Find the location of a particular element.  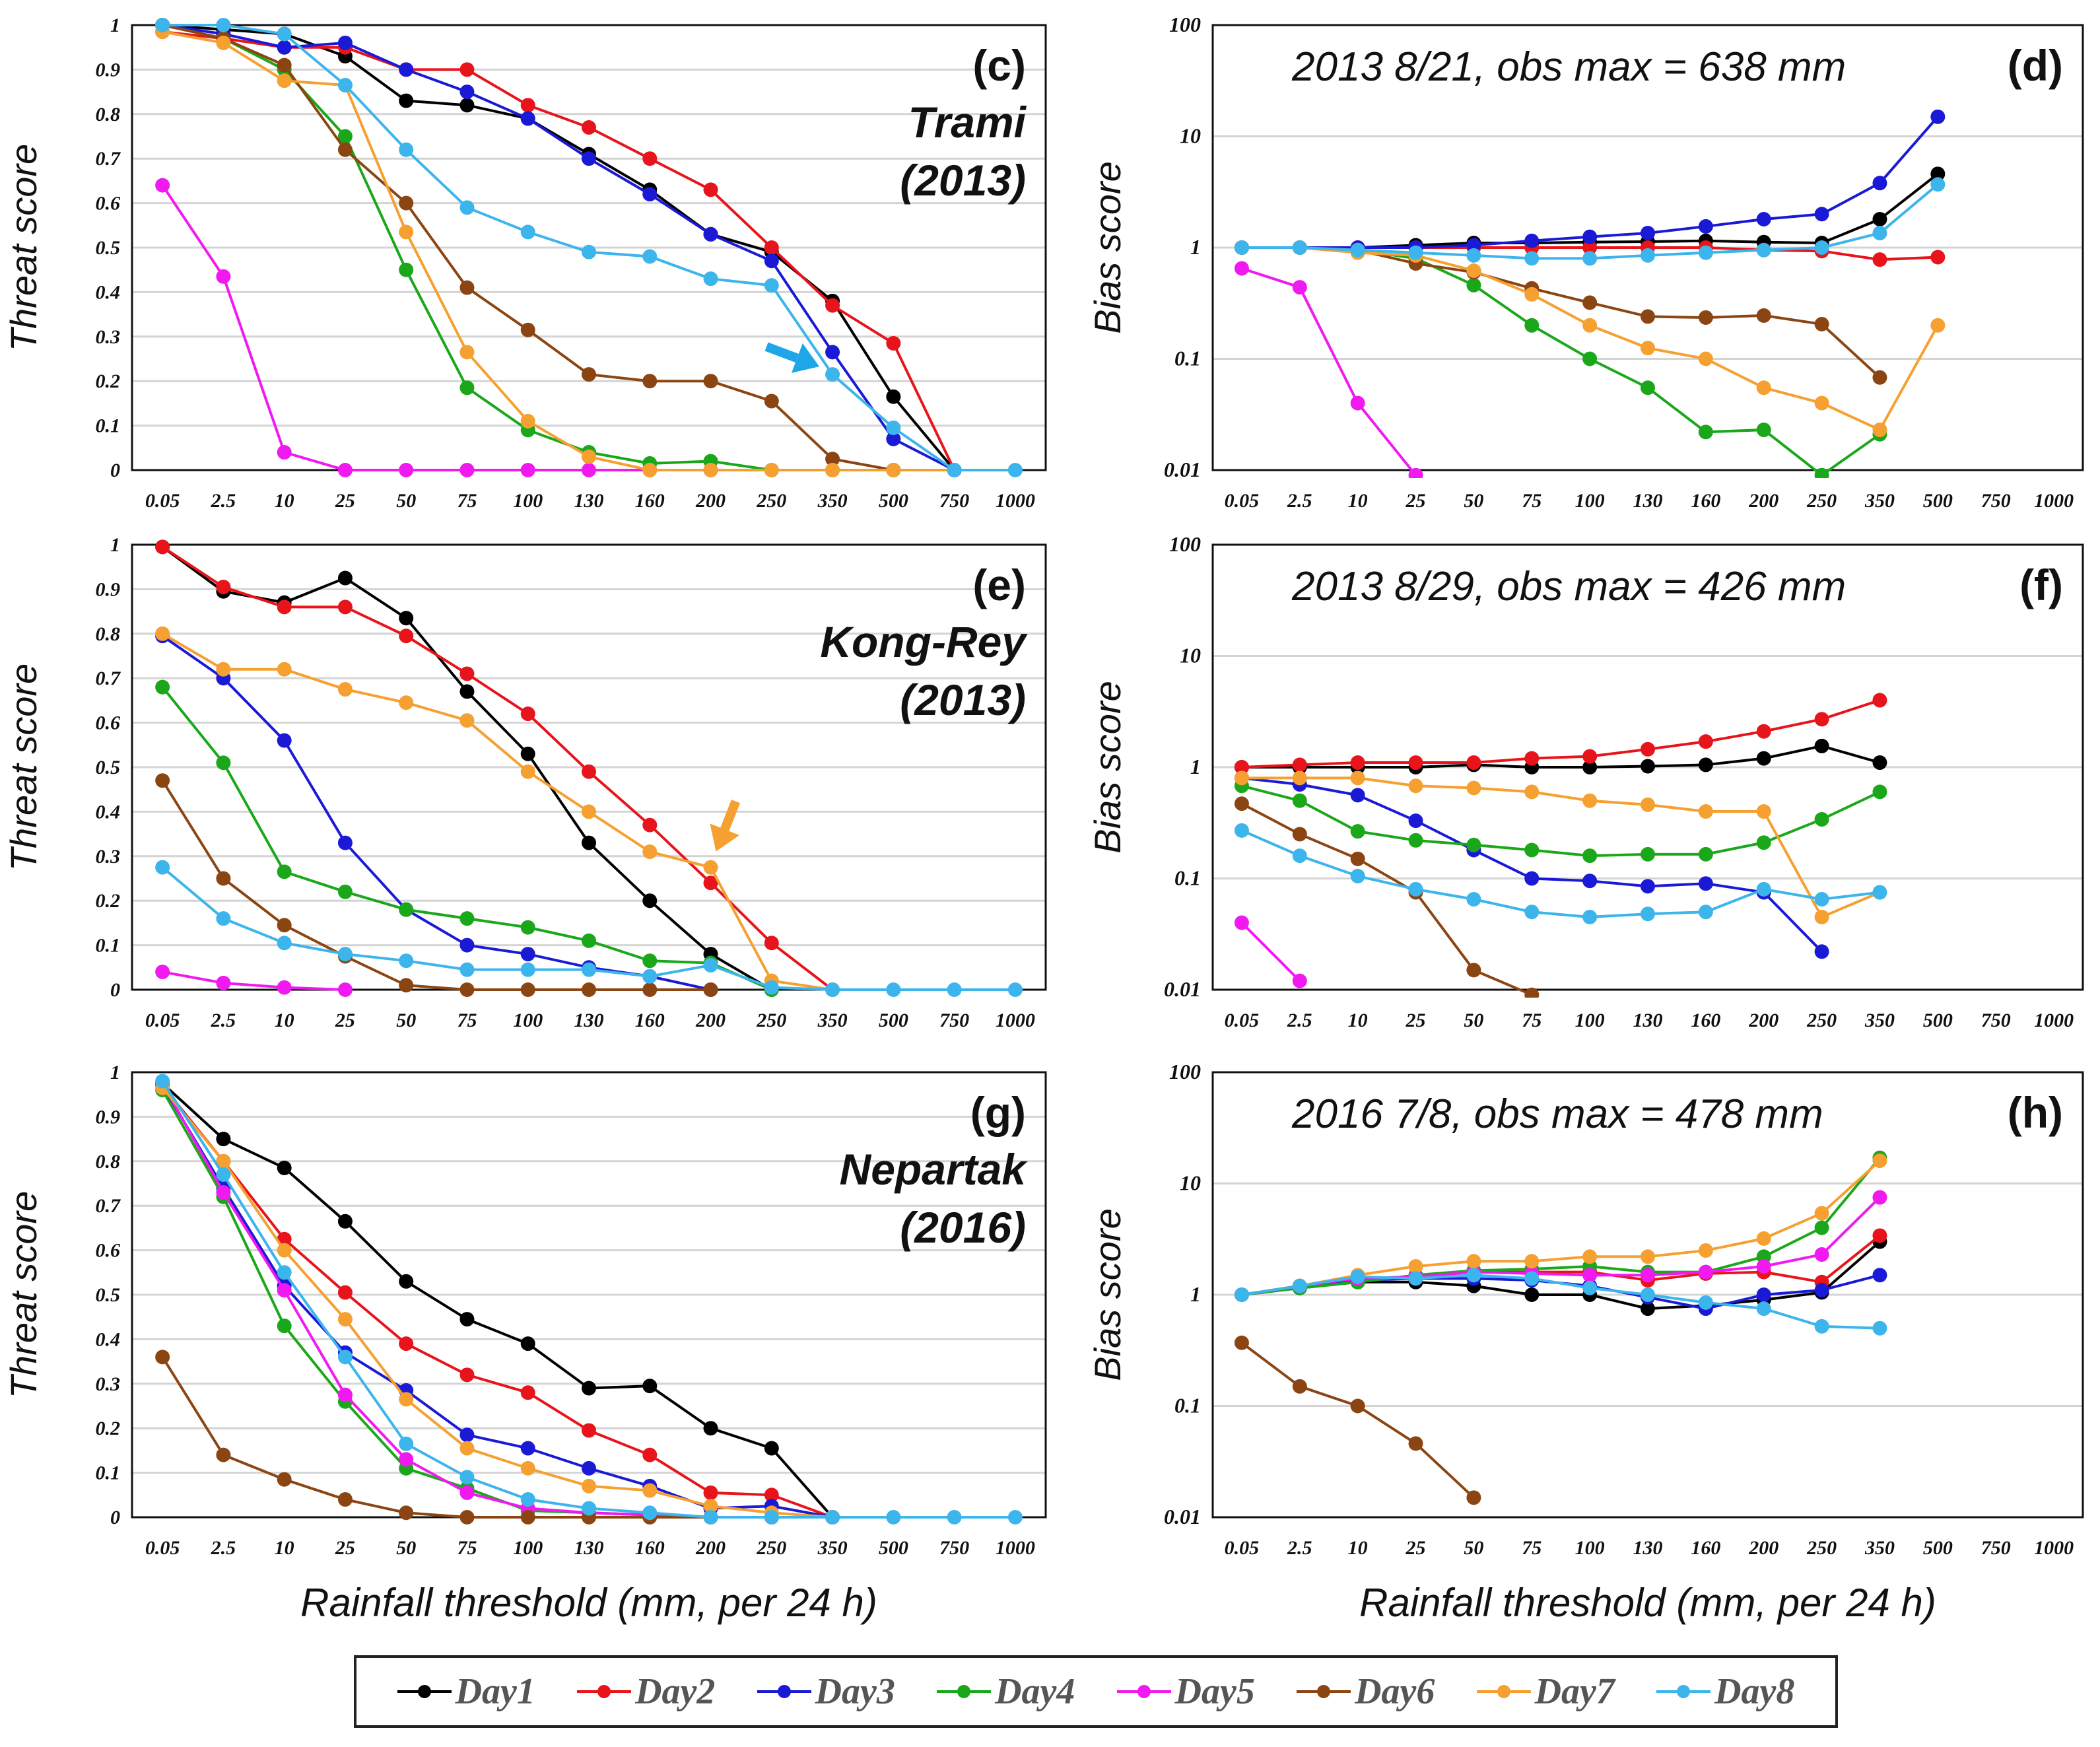

annotation-arrow-shaft is located at coordinates (781, 353).